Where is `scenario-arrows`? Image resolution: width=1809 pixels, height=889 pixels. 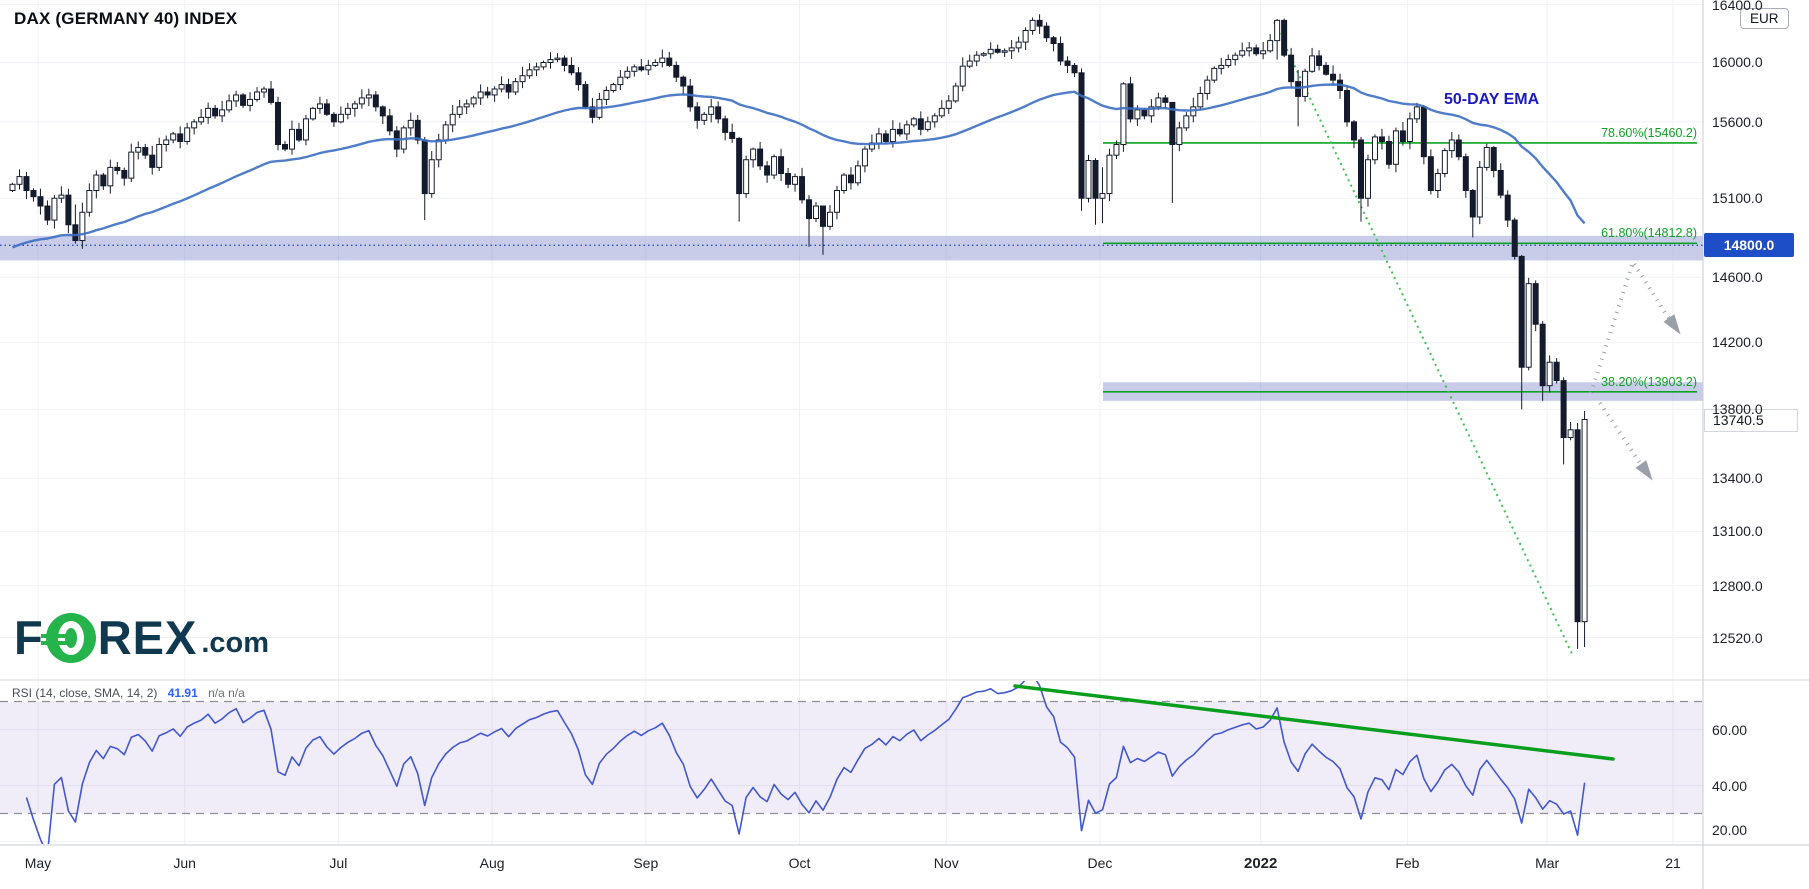
scenario-arrows is located at coordinates (1635, 369).